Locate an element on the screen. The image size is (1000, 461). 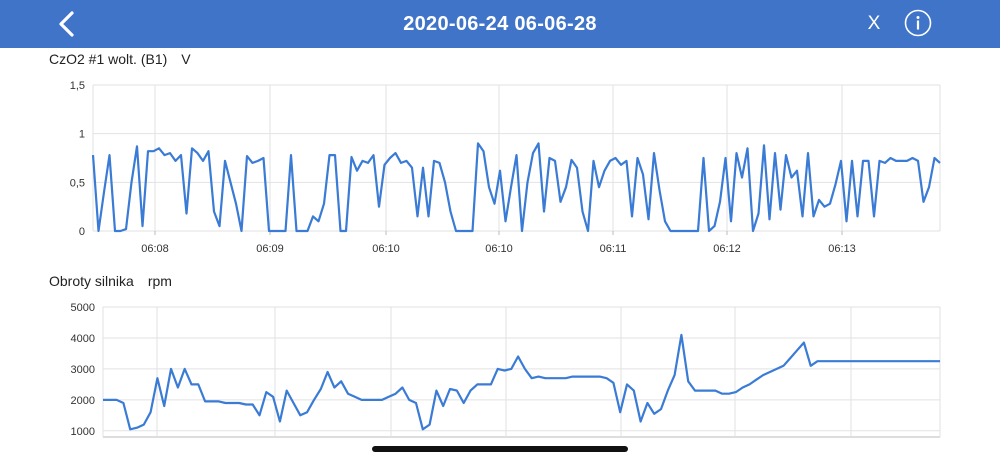
x-tick-label: 06:09 is located at coordinates (270, 249).